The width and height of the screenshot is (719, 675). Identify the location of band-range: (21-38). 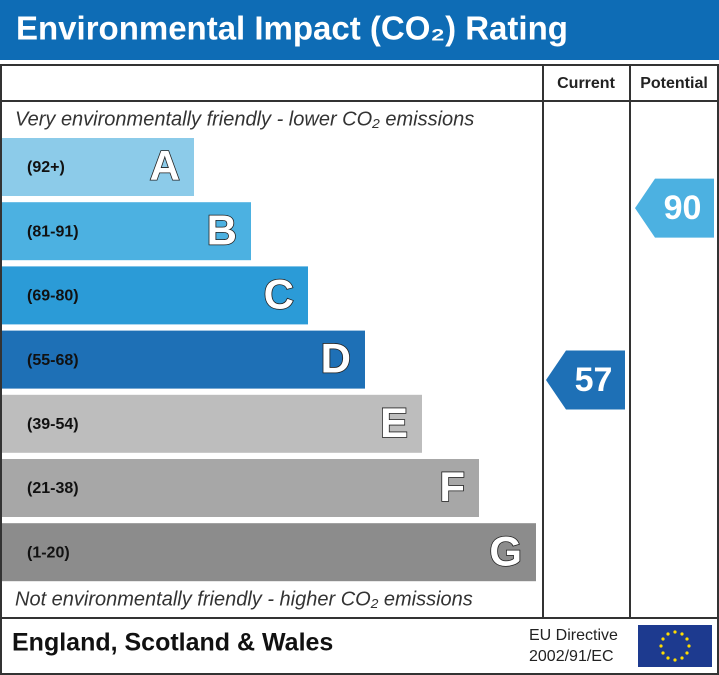
(53, 488).